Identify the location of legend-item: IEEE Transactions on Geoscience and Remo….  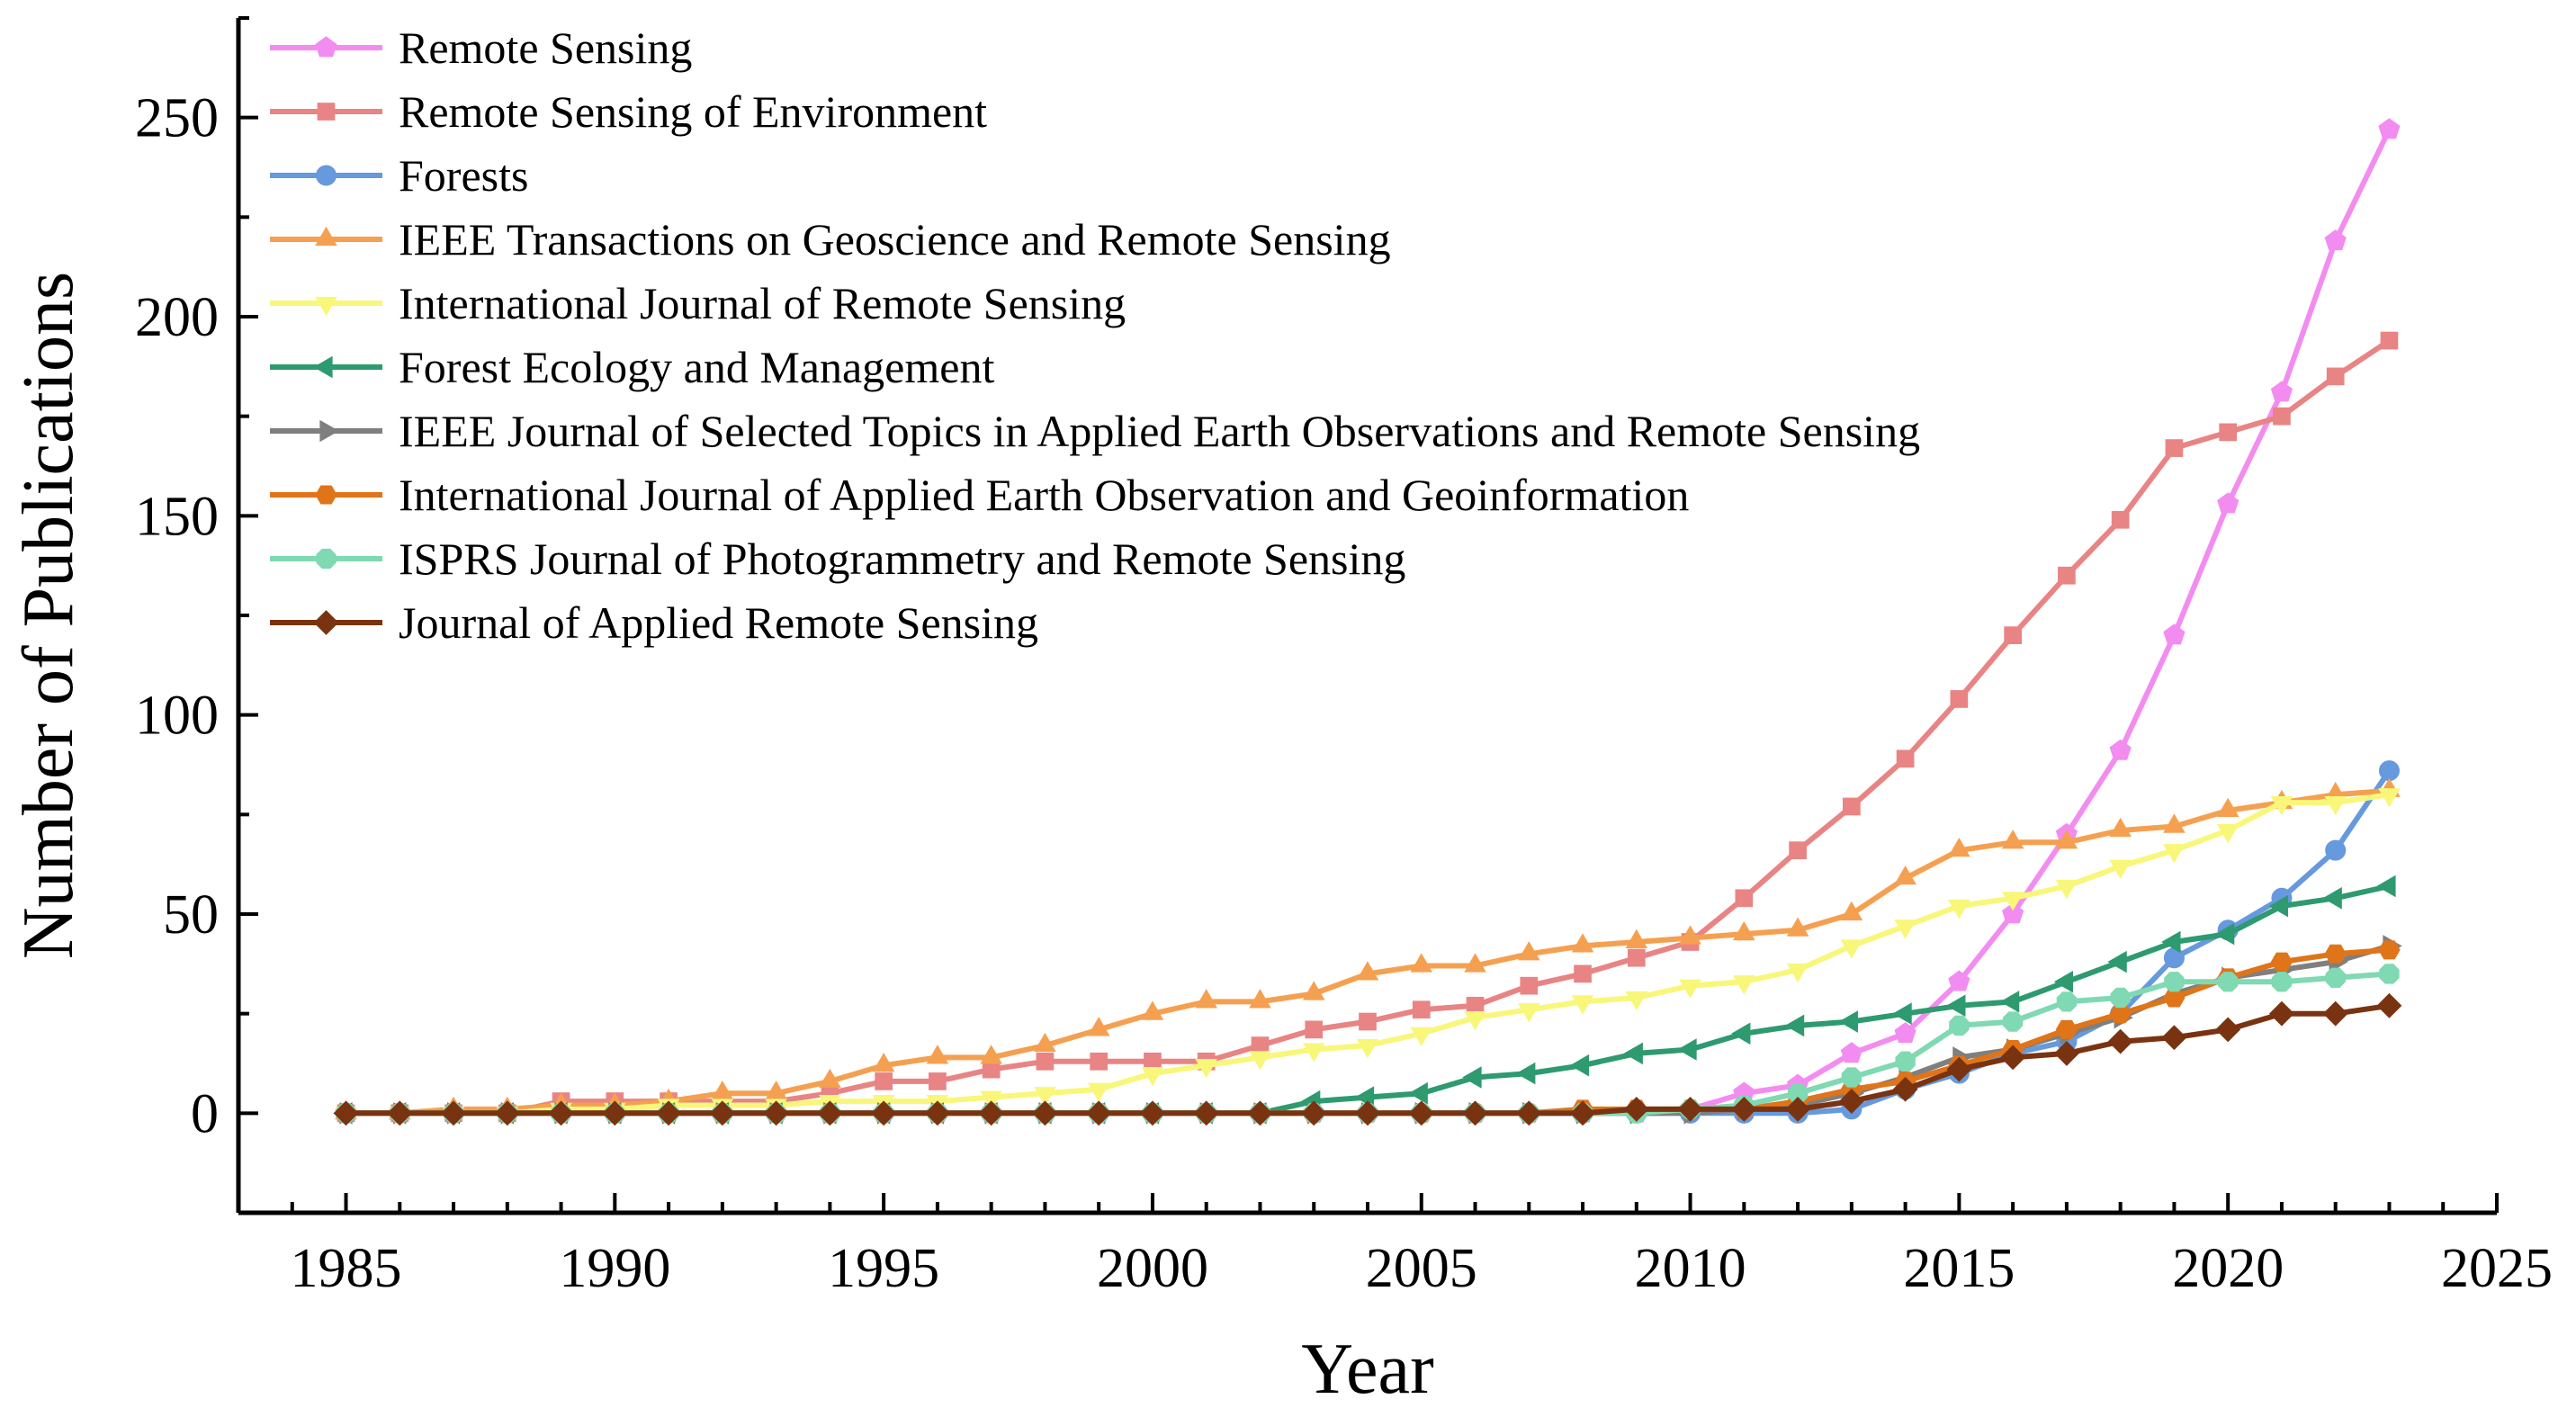
(831, 239).